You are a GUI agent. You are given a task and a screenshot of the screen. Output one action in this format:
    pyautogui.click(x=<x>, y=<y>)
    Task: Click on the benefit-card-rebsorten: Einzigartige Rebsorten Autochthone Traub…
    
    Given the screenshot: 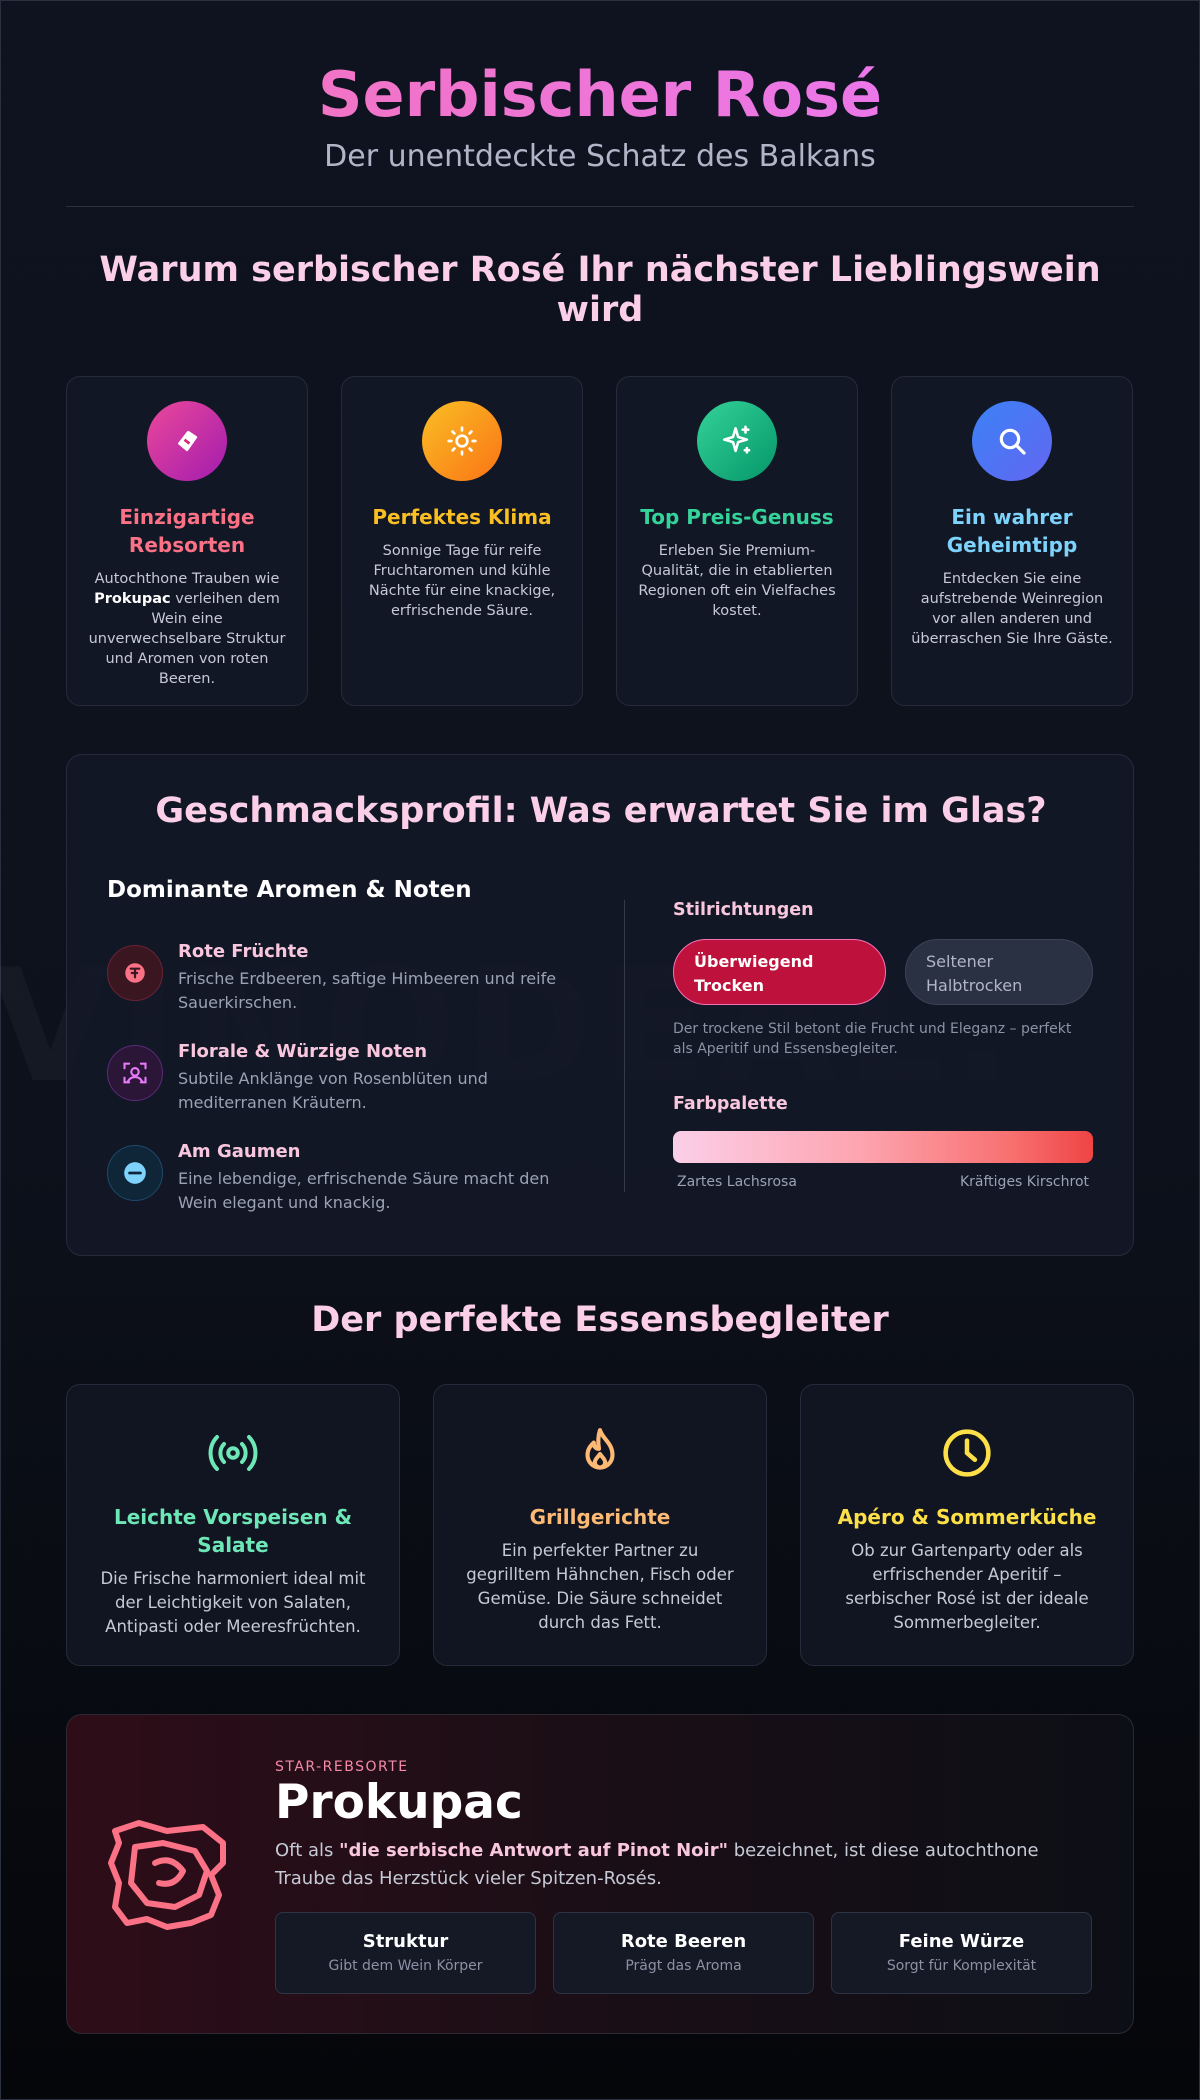 What is the action you would take?
    pyautogui.click(x=187, y=541)
    